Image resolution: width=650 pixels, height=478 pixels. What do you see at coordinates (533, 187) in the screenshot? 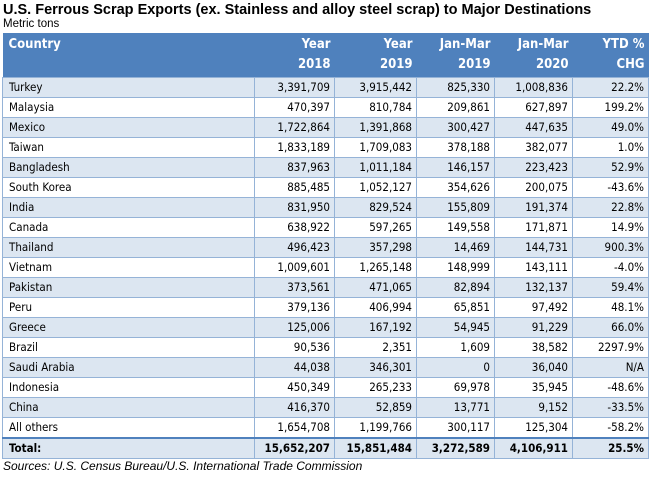
I see `value-cell: 200,075` at bounding box center [533, 187].